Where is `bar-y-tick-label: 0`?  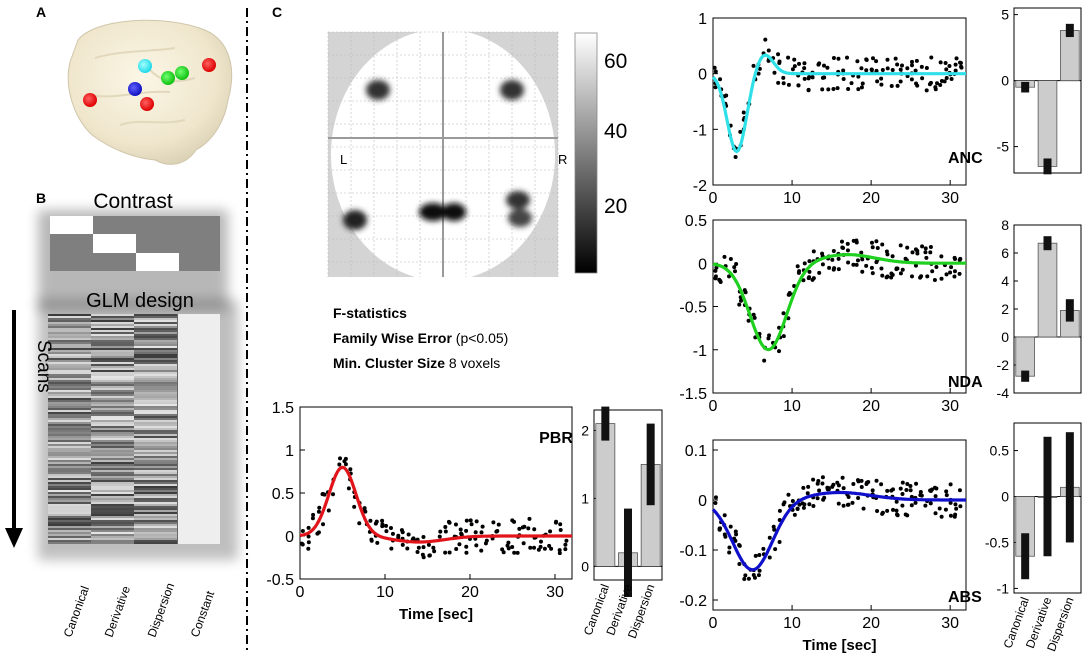 bar-y-tick-label: 0 is located at coordinates (1005, 337).